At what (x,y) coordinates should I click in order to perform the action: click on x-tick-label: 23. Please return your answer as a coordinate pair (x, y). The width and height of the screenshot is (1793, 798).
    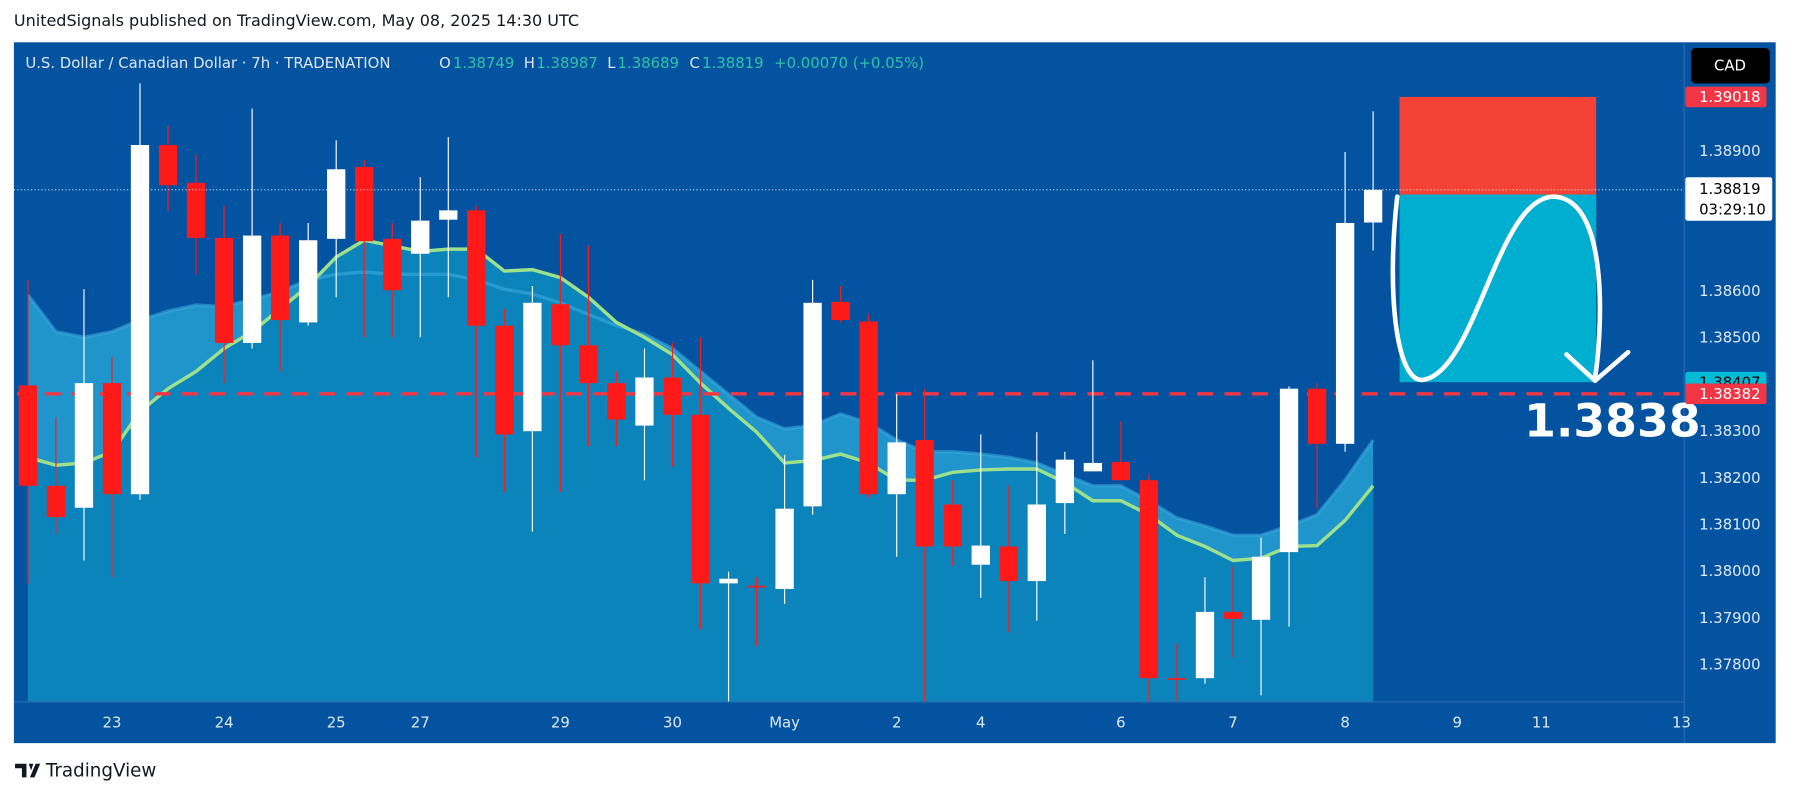
    Looking at the image, I should click on (112, 723).